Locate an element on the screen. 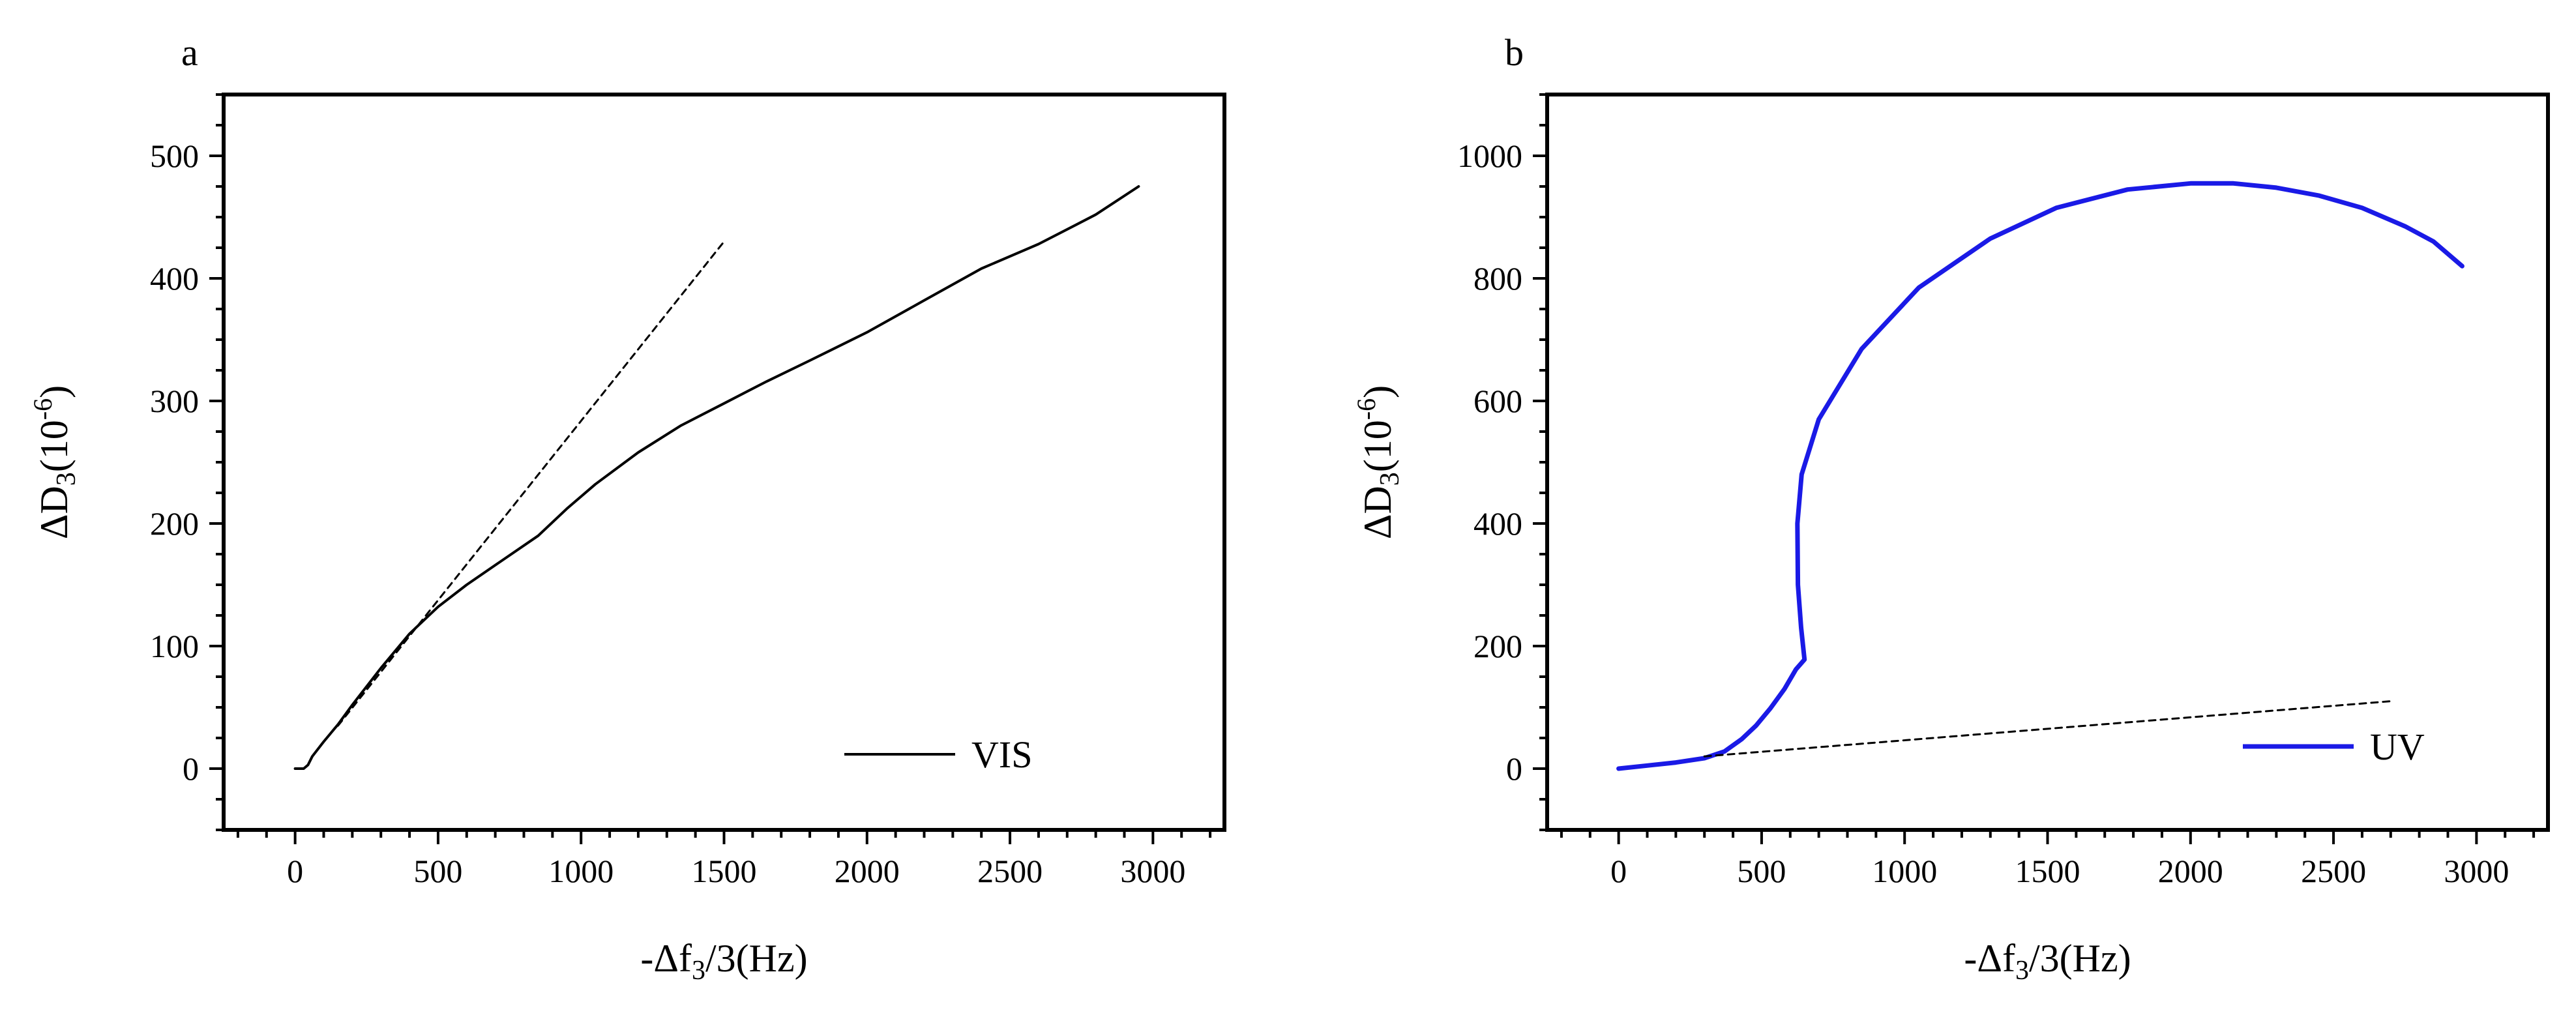 Image resolution: width=2576 pixels, height=1017 pixels. legend-label: VIS is located at coordinates (1001, 755).